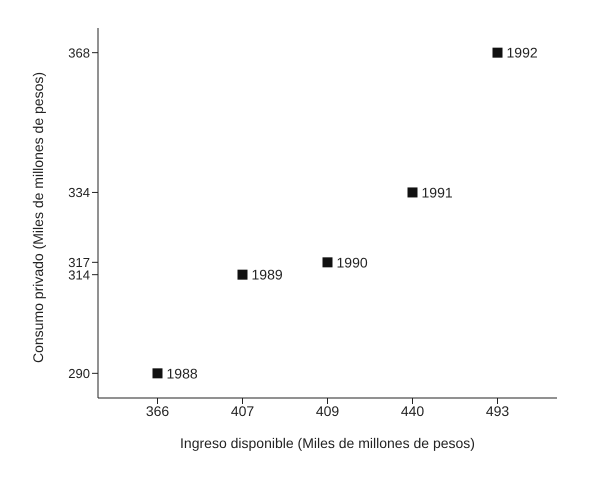 The image size is (605, 491). Describe the element at coordinates (182, 373) in the screenshot. I see `annotation: 1988` at that location.